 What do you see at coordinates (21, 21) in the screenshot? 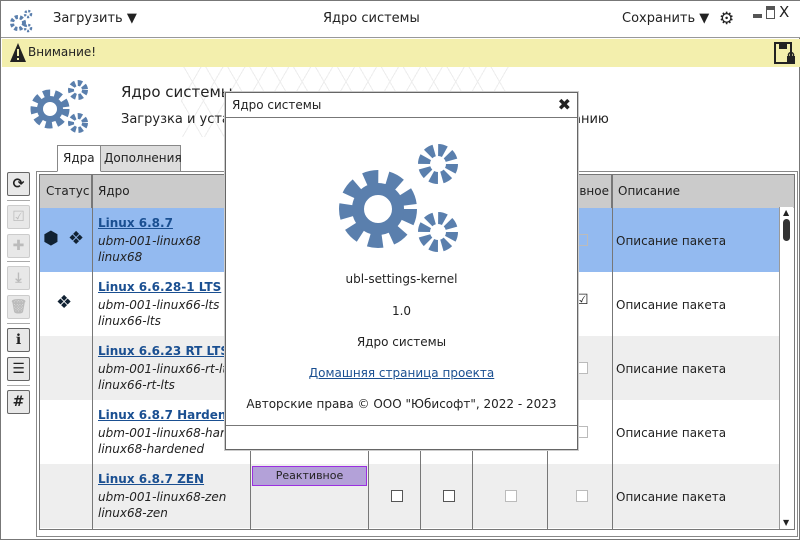
I see `app-gears-icon` at bounding box center [21, 21].